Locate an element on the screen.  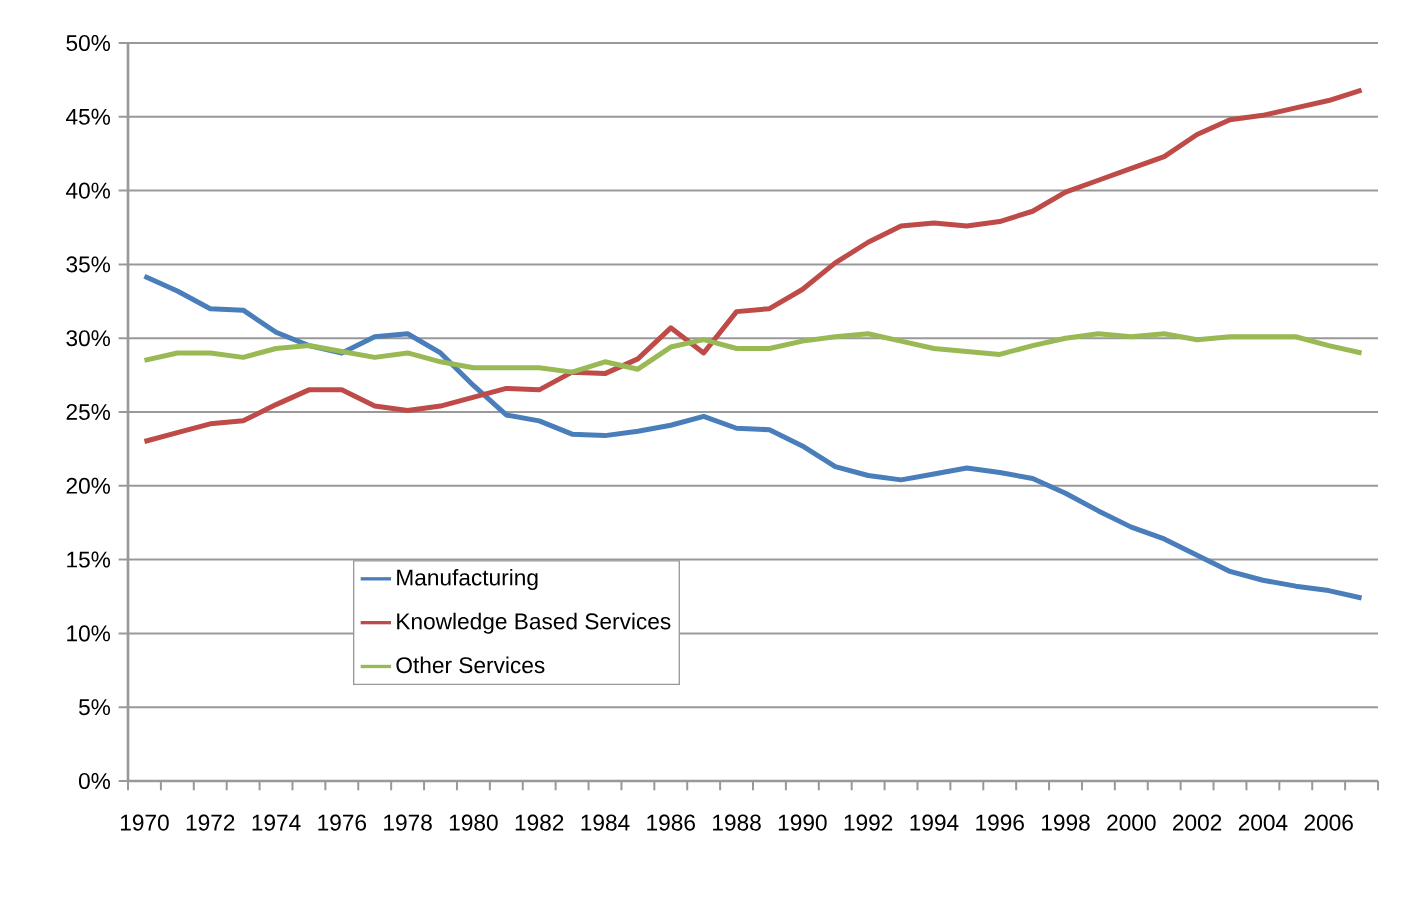
x-tick-label: 1980 is located at coordinates (473, 822).